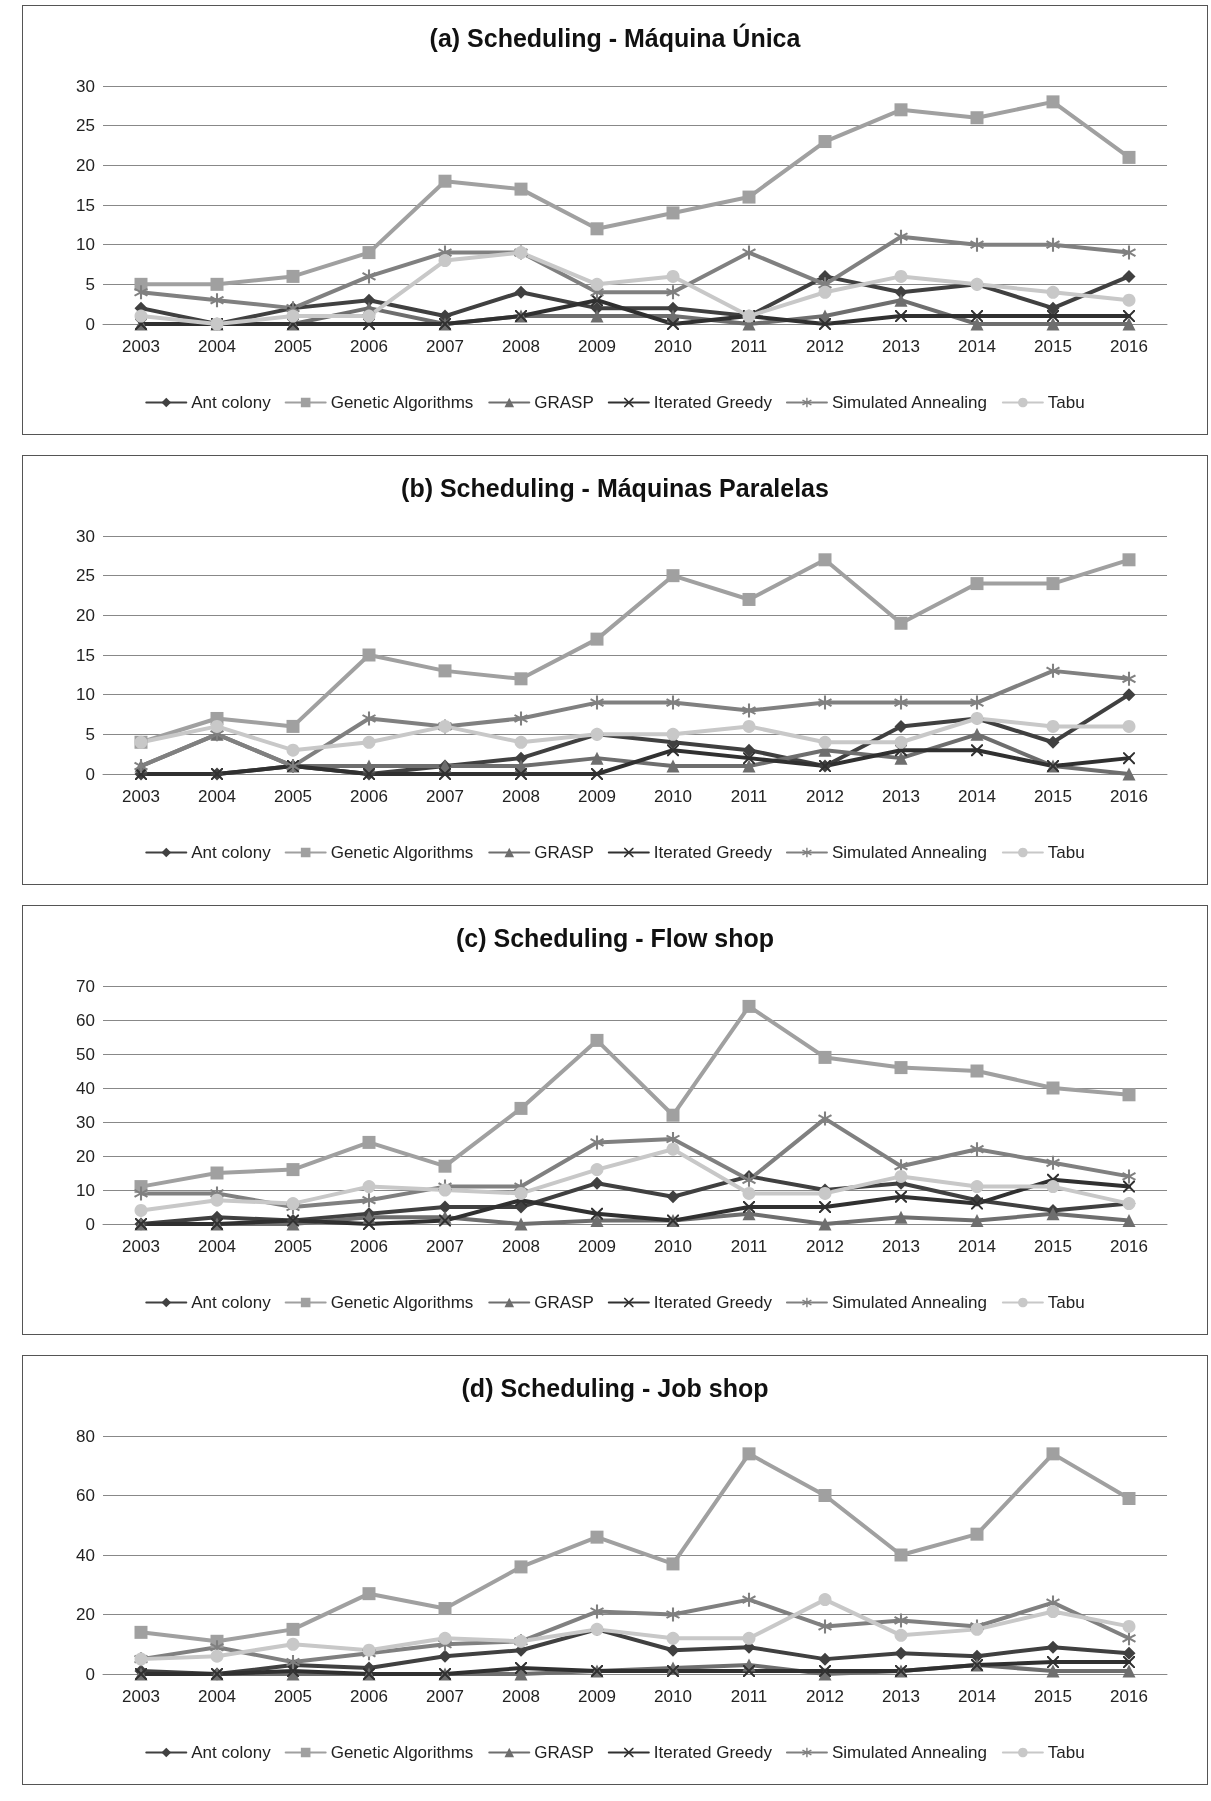 The height and width of the screenshot is (1801, 1211). I want to click on y-tick-label: 80, so click(85, 1436).